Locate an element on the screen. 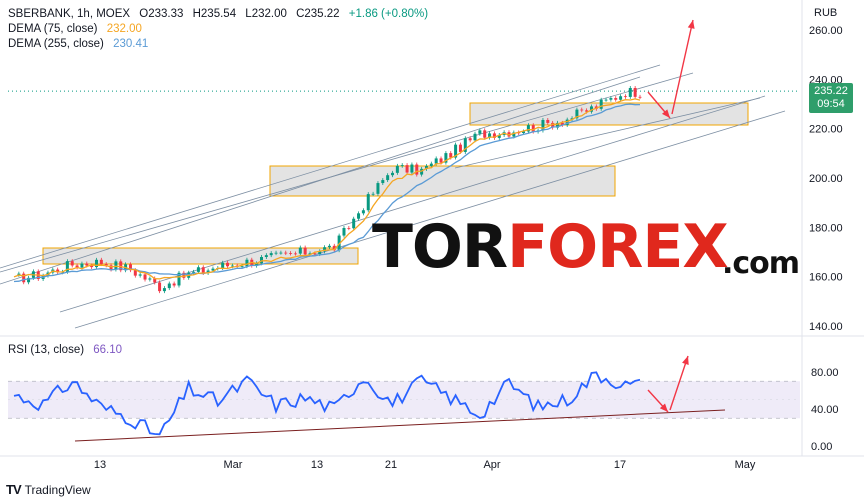  torforex-watermark: TORFOREX .com is located at coordinates (586, 247).